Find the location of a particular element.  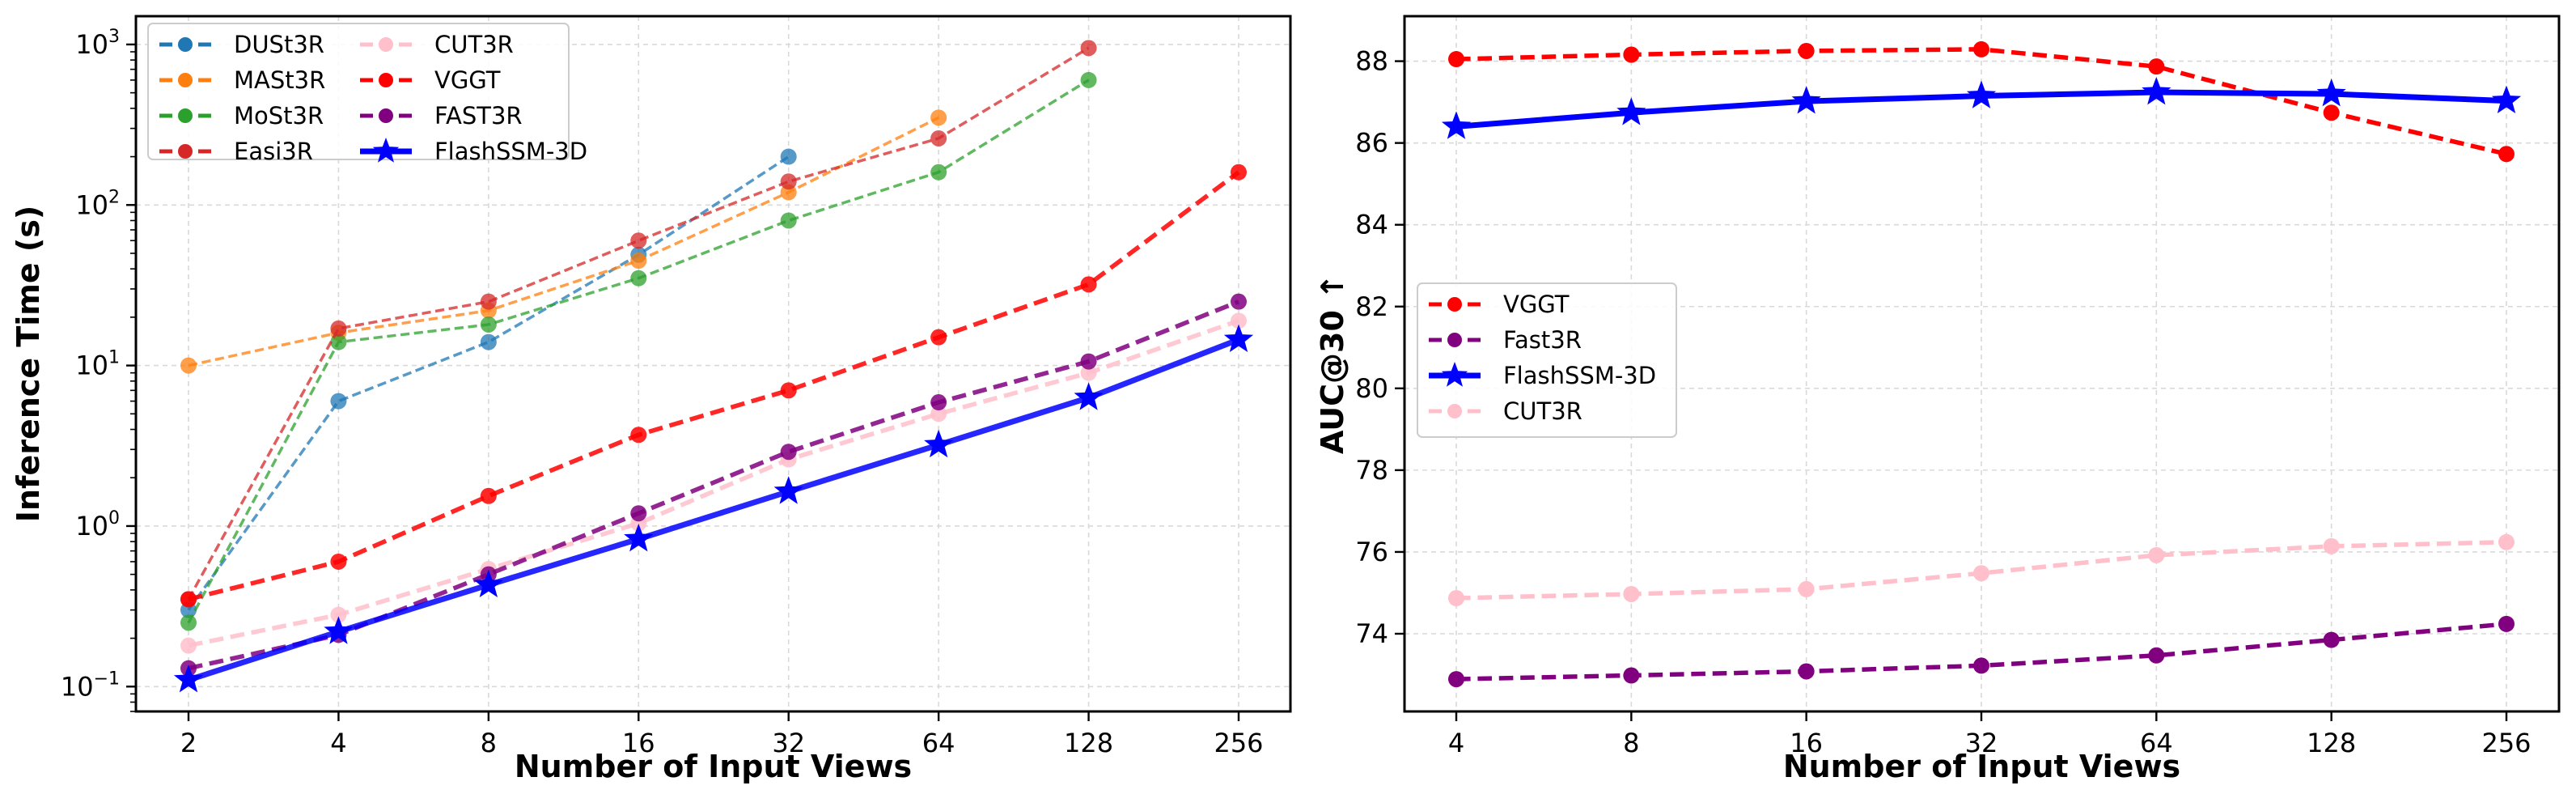

legend-item-most3r: MoSt3R is located at coordinates (241, 116).